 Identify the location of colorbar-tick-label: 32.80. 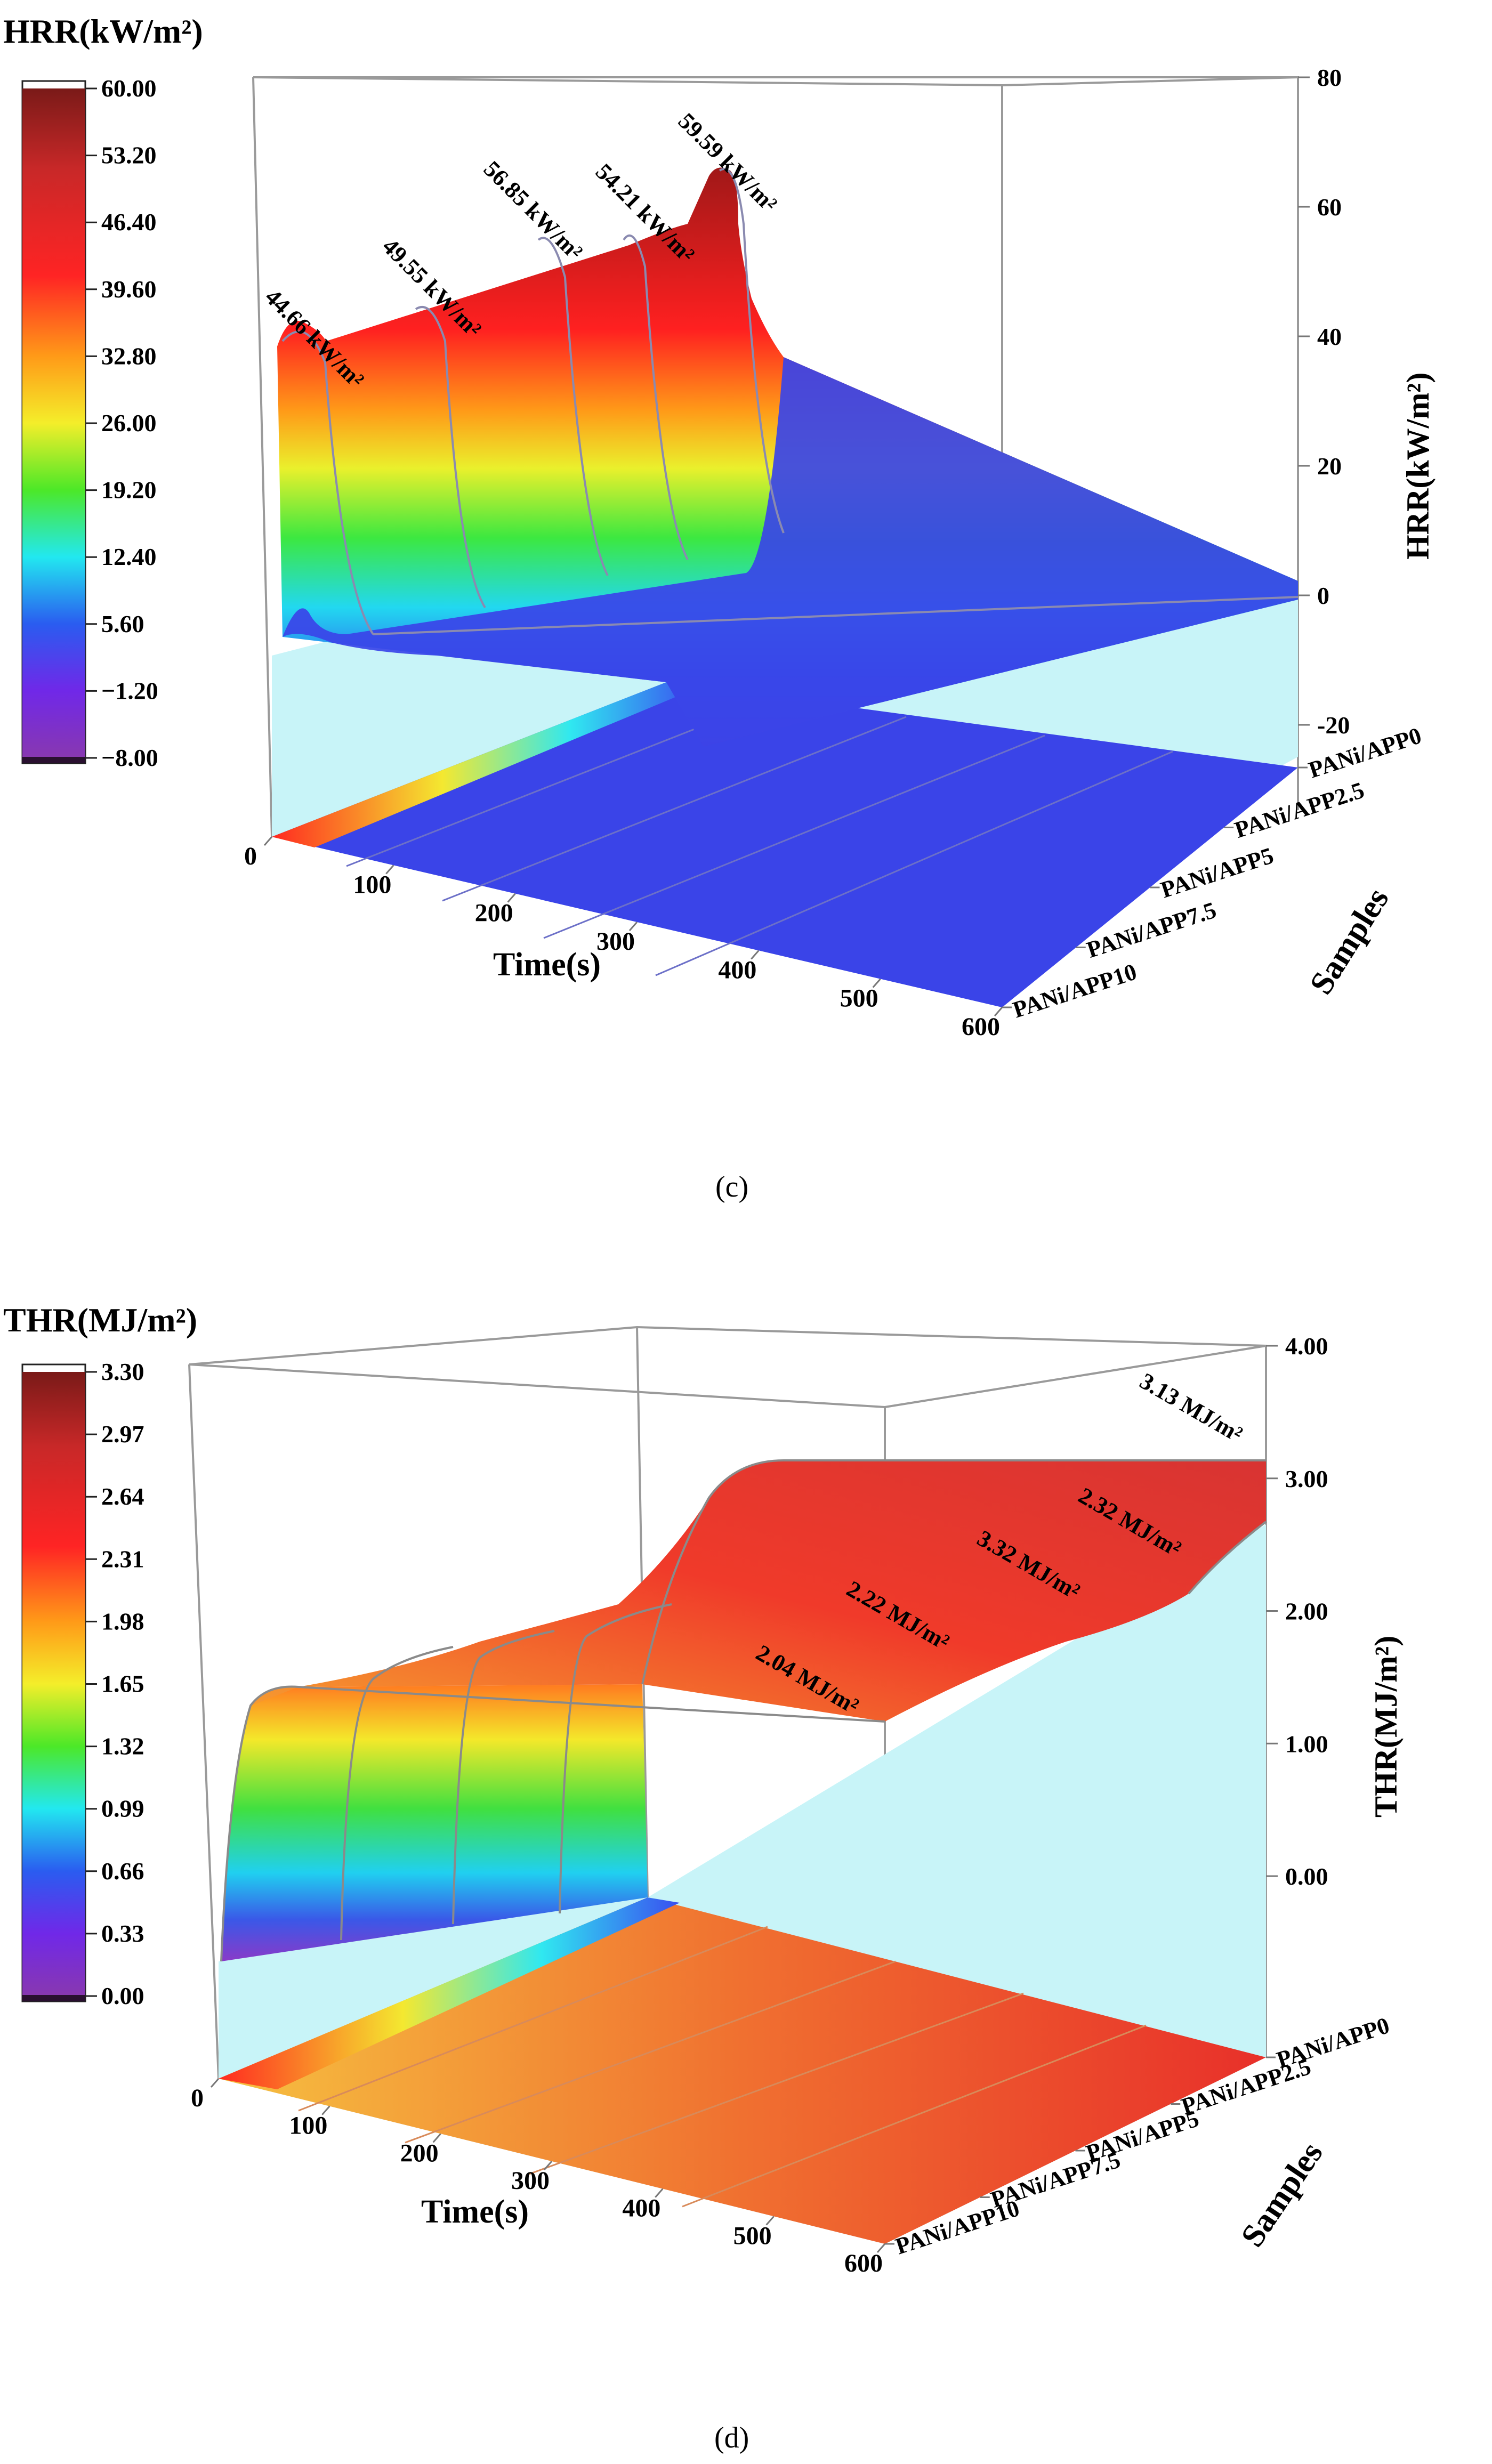
(129, 355).